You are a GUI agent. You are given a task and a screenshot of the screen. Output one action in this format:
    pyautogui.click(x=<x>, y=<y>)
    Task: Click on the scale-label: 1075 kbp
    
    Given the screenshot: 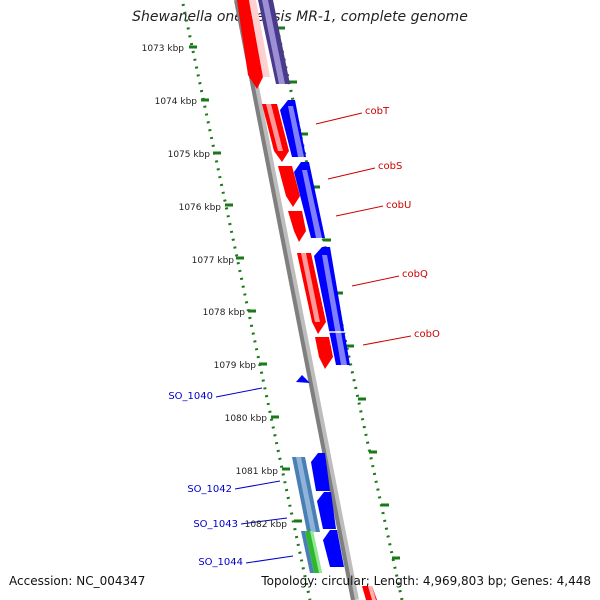 What is the action you would take?
    pyautogui.click(x=189, y=155)
    